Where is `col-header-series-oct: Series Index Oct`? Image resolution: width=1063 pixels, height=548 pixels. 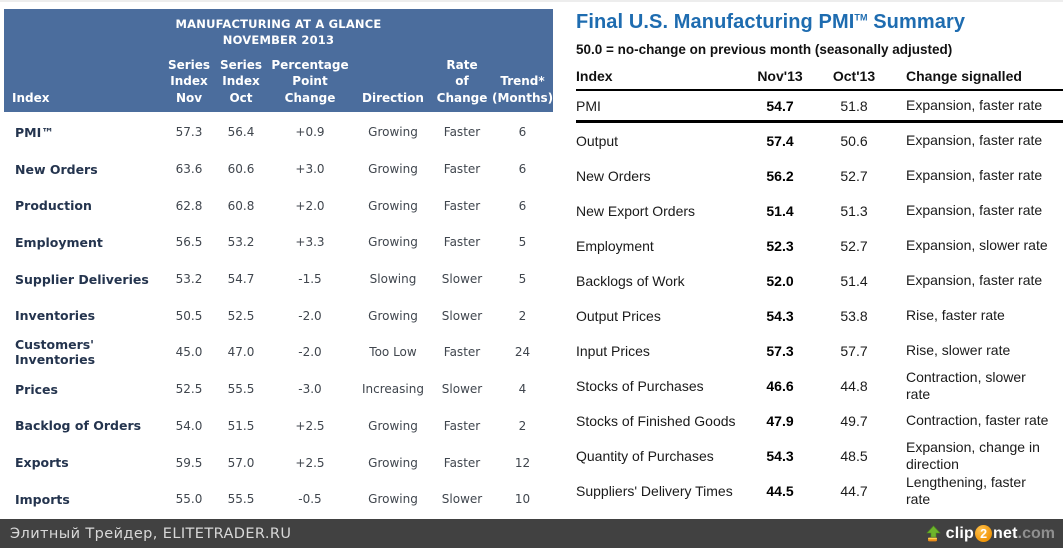
col-header-series-oct: Series Index Oct is located at coordinates (241, 81).